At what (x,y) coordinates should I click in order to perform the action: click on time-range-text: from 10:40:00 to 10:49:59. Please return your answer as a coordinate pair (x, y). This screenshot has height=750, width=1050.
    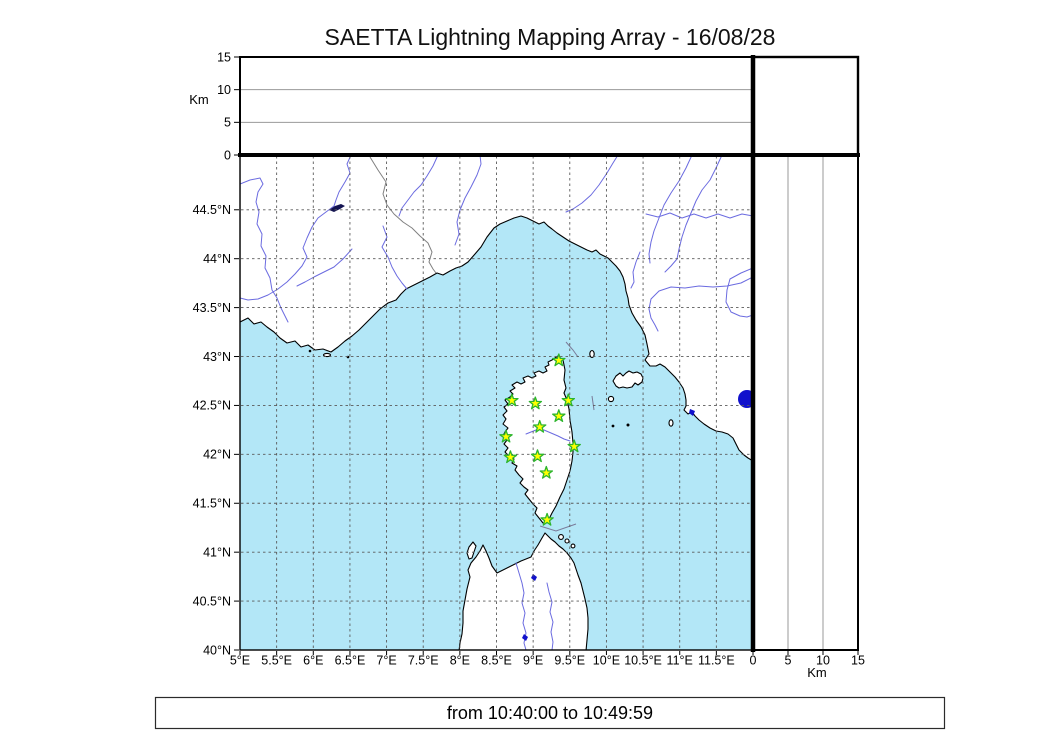
    Looking at the image, I should click on (550, 713).